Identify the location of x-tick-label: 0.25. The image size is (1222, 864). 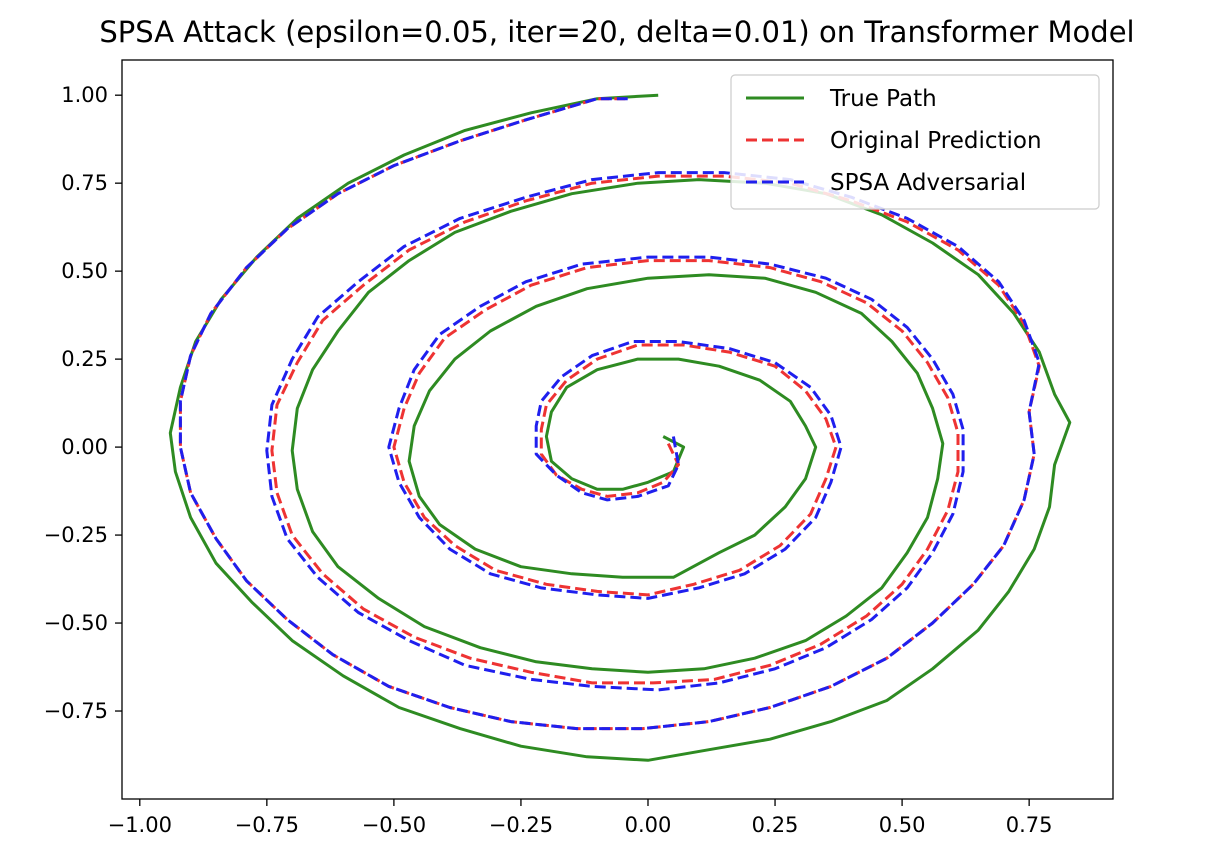
(775, 825).